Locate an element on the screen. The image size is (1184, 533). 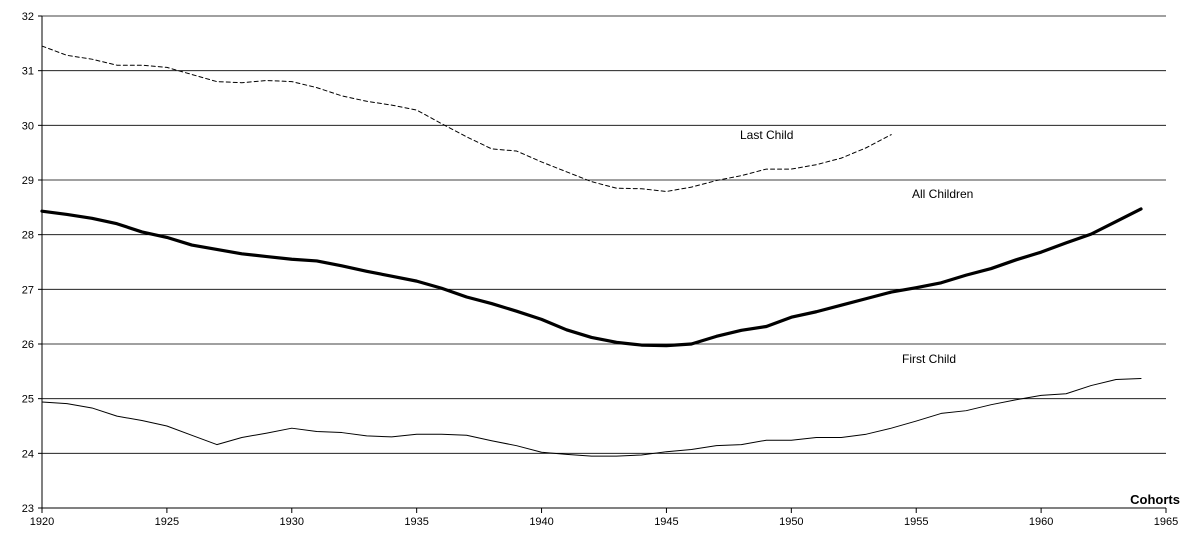
x-tick-label: 1930 is located at coordinates (292, 522).